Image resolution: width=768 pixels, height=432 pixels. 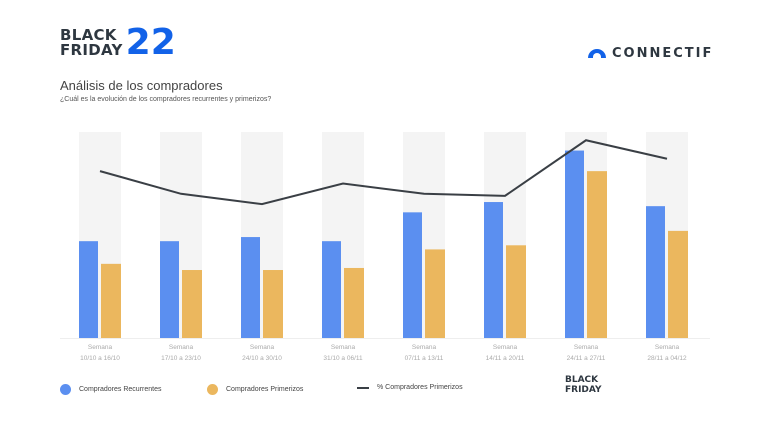 I want to click on legend-recurrentes: Compradores Recurrentes, so click(x=110, y=389).